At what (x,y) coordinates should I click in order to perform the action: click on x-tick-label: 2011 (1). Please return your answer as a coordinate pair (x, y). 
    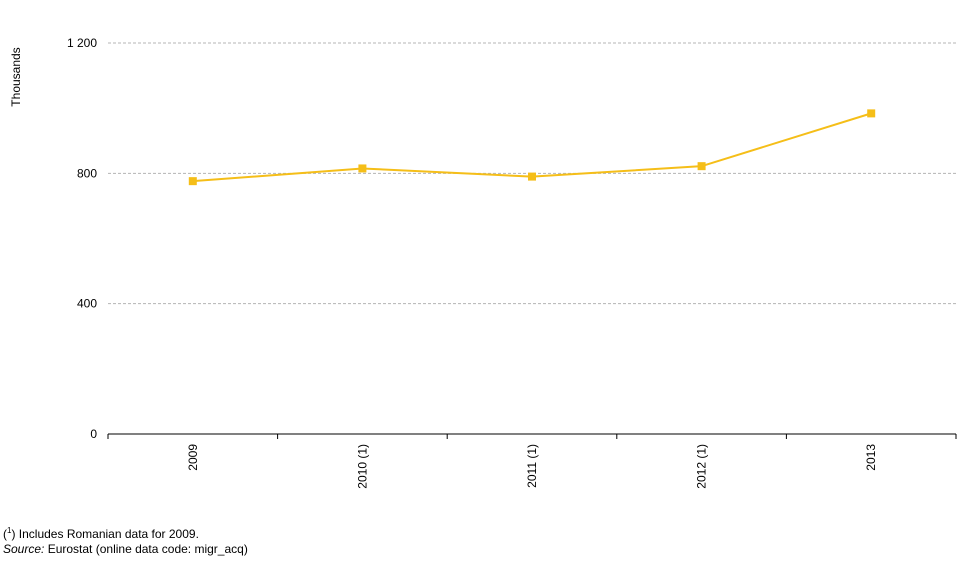
    Looking at the image, I should click on (532, 466).